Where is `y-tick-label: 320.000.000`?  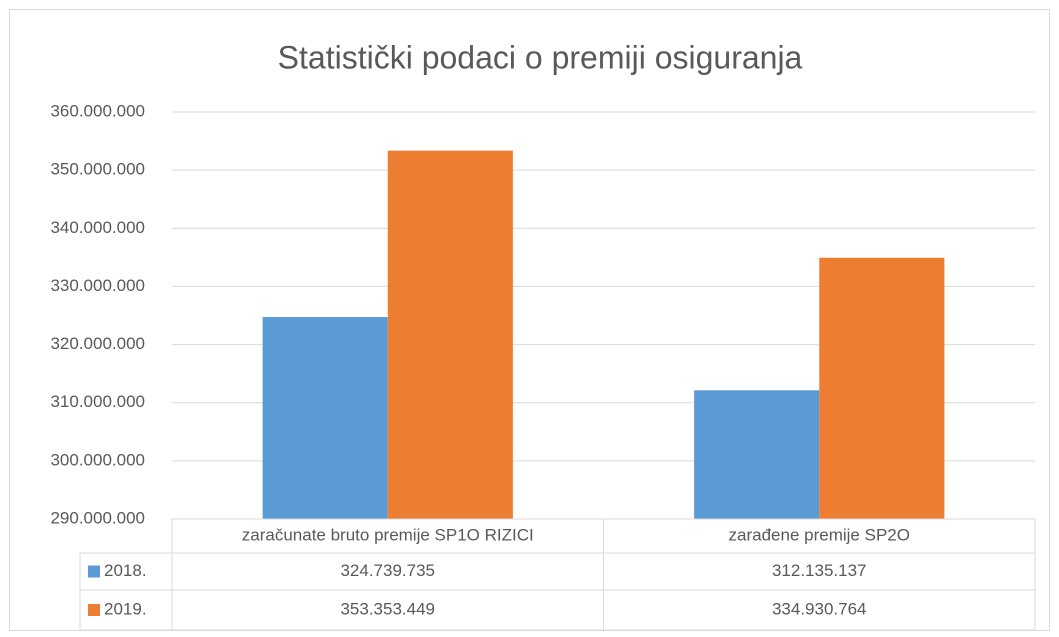
y-tick-label: 320.000.000 is located at coordinates (97, 343).